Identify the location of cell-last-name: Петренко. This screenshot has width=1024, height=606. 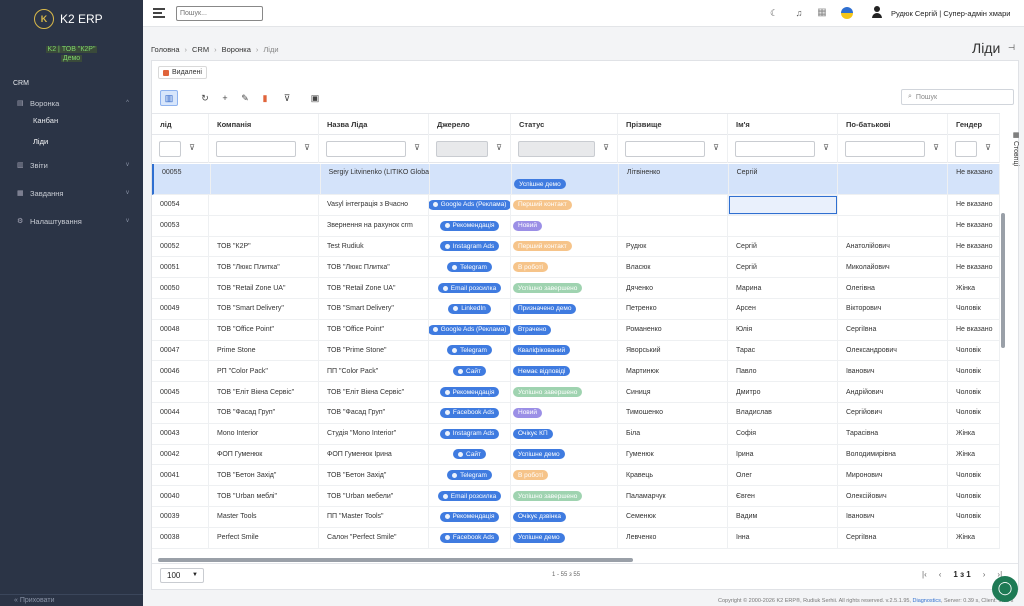
(673, 308).